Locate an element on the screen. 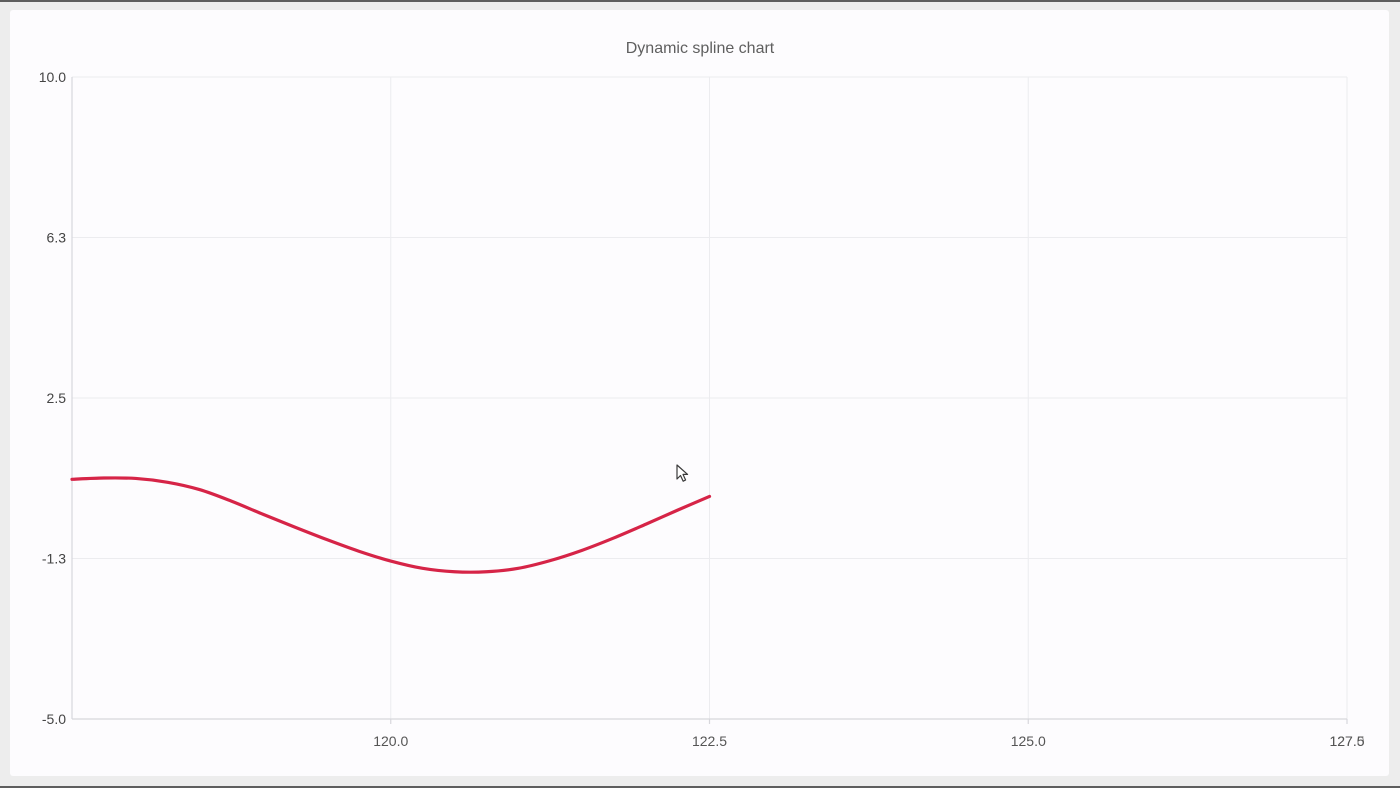 This screenshot has width=1400, height=788. y-tick-label: 2.5 is located at coordinates (57, 398).